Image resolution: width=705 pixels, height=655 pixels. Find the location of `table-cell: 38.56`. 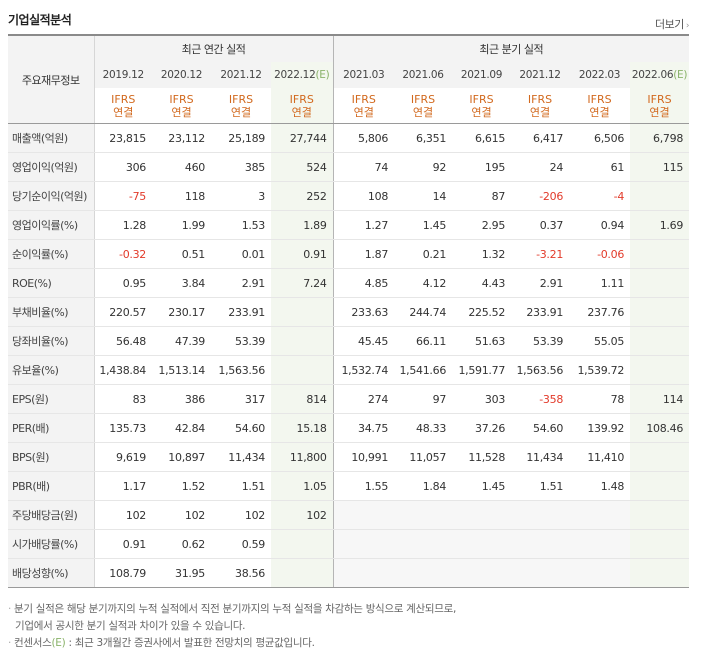

table-cell: 38.56 is located at coordinates (241, 573).